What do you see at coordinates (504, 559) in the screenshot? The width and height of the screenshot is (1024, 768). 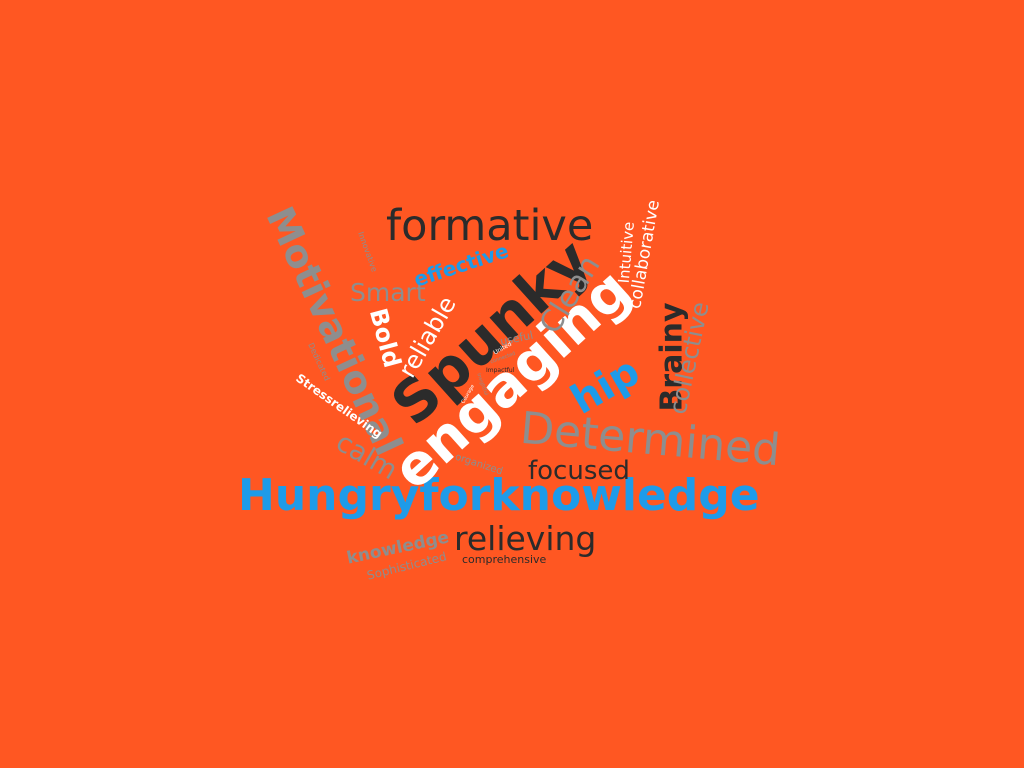 I see `word-comprehensive: comprehensive` at bounding box center [504, 559].